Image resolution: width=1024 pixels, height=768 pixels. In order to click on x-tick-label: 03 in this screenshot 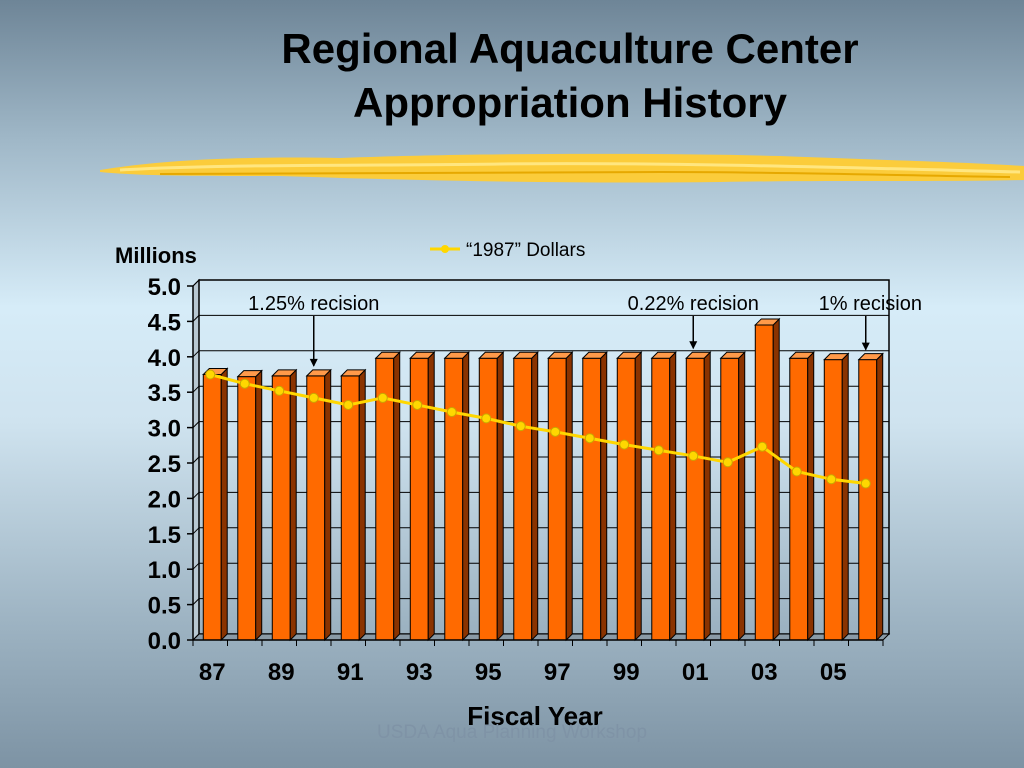, I will do `click(764, 672)`.